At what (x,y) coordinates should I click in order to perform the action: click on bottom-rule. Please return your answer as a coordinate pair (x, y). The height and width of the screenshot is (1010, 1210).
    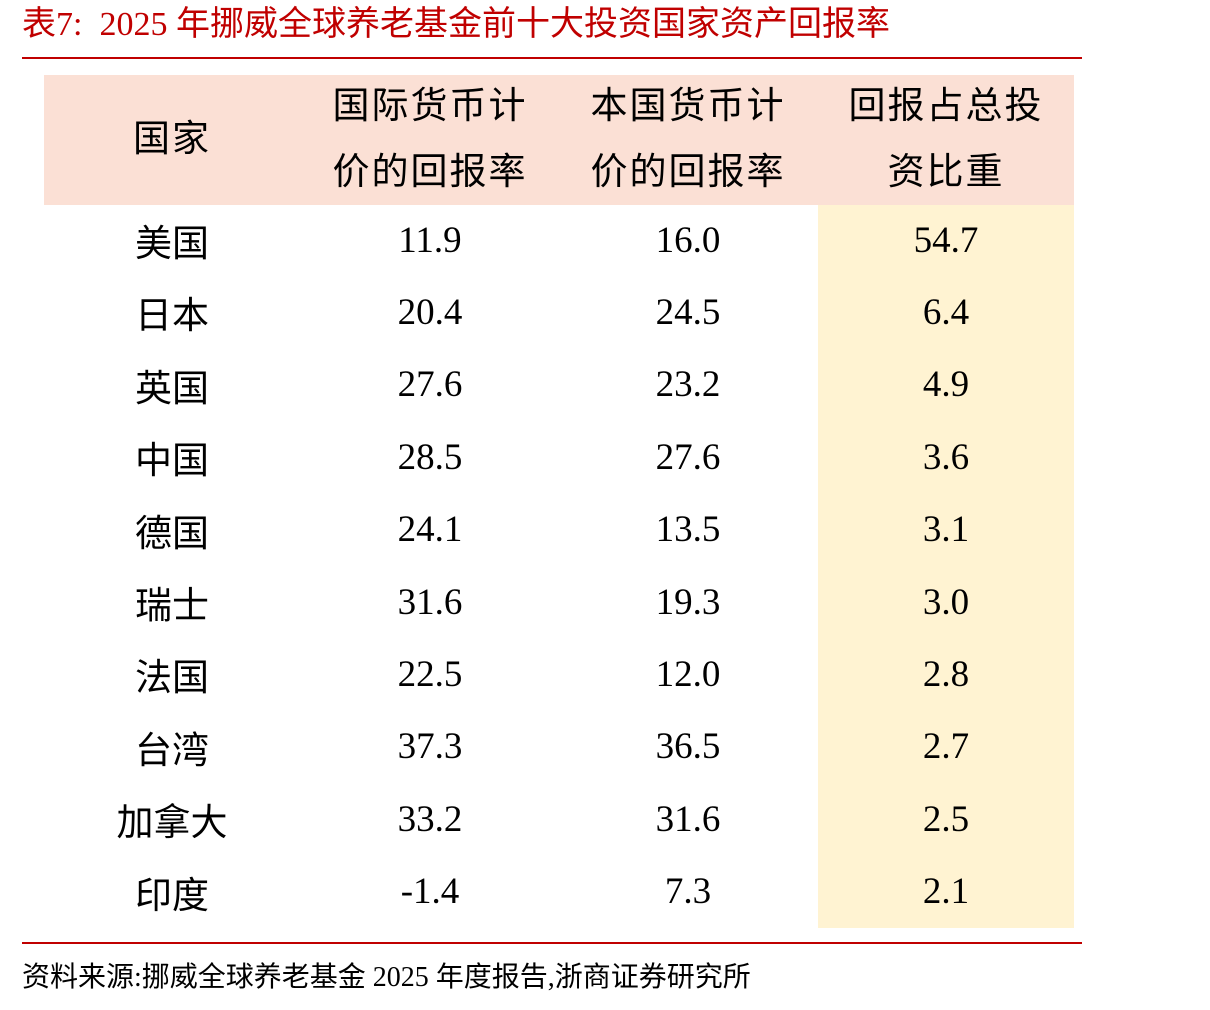
    Looking at the image, I should click on (552, 943).